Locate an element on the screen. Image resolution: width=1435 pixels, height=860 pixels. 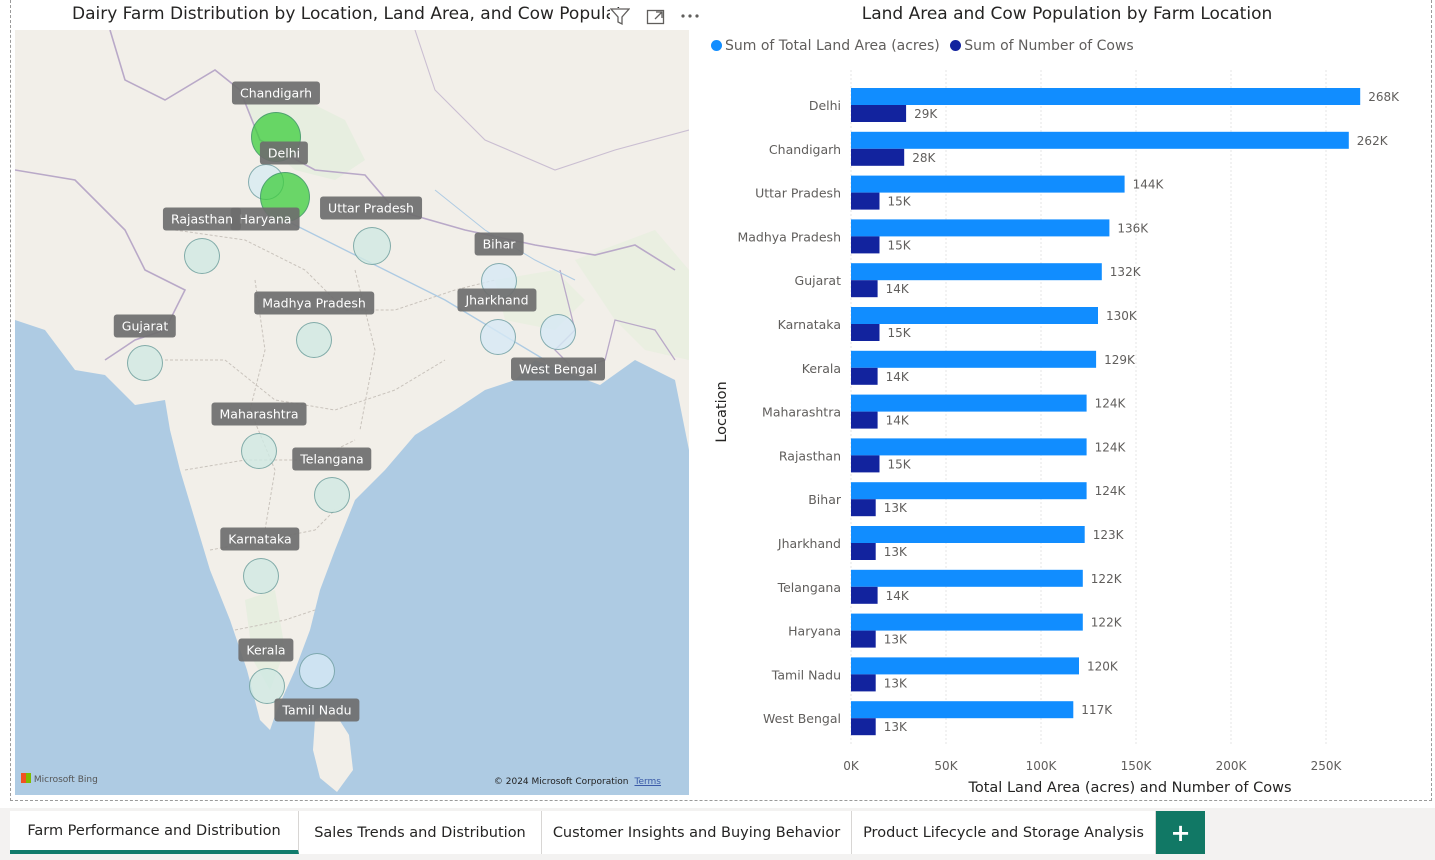
category-label: Telangana is located at coordinates (809, 587).